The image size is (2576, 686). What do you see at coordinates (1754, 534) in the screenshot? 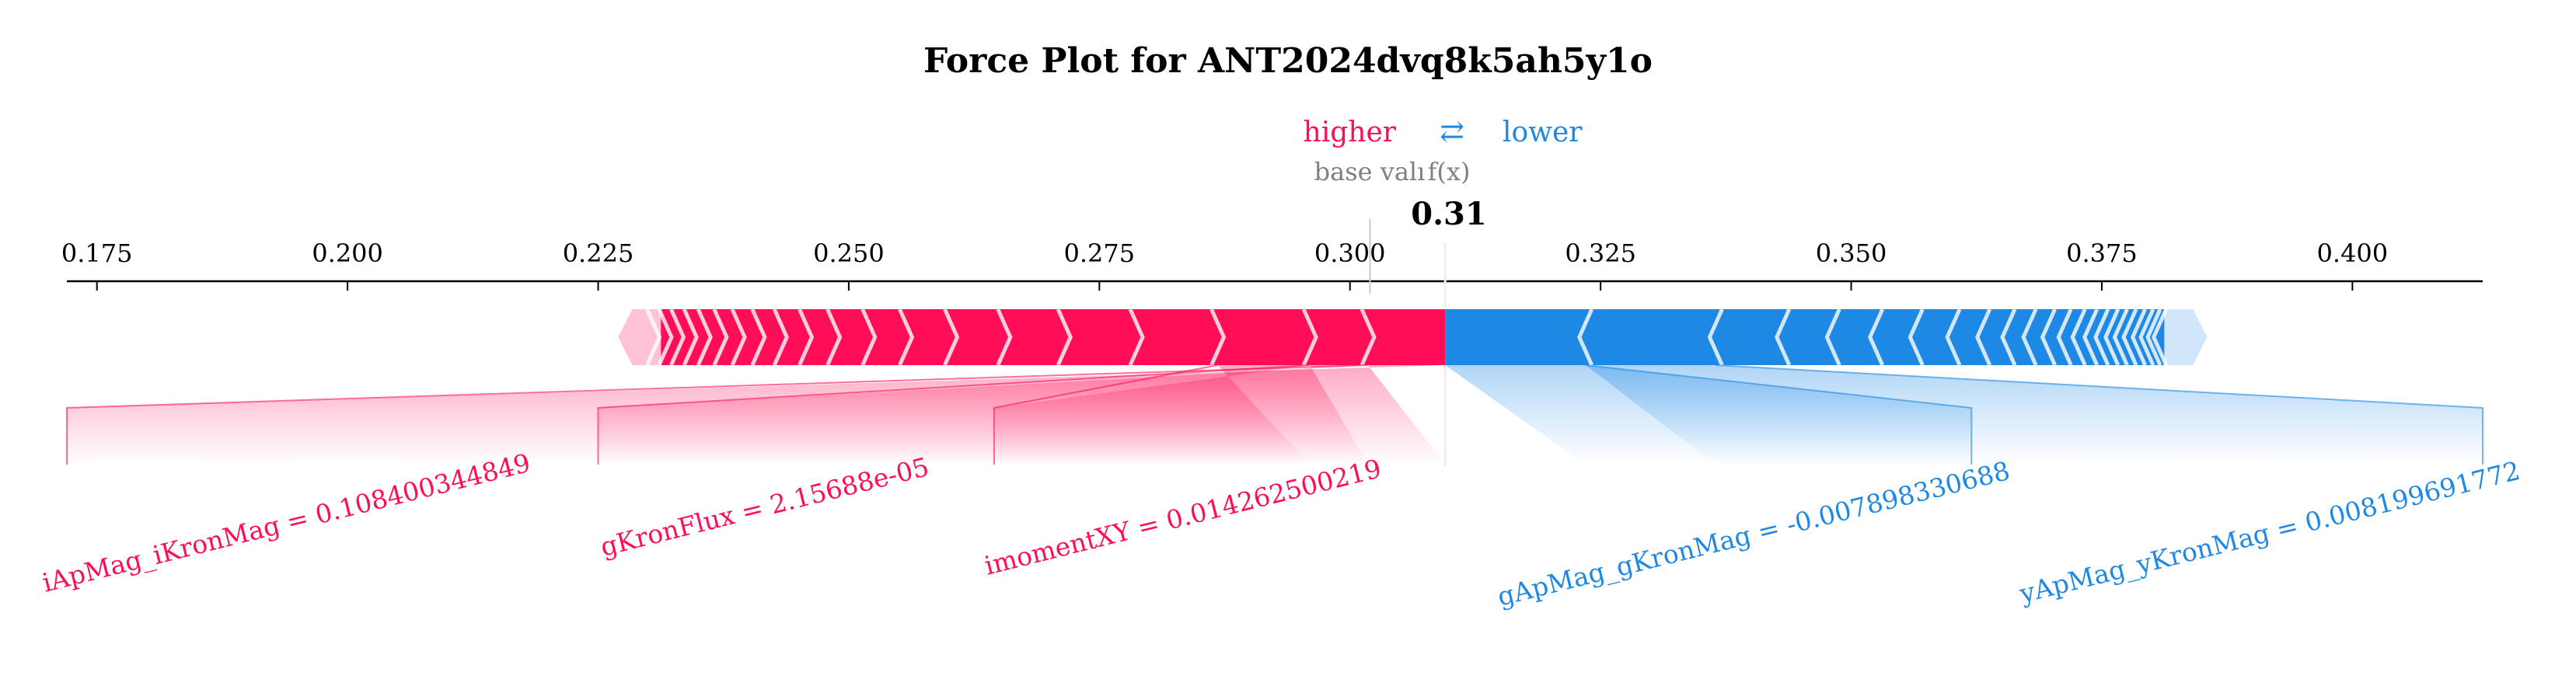
I see `feature-label: gApMag_gKronMag = -0.007898330688` at bounding box center [1754, 534].